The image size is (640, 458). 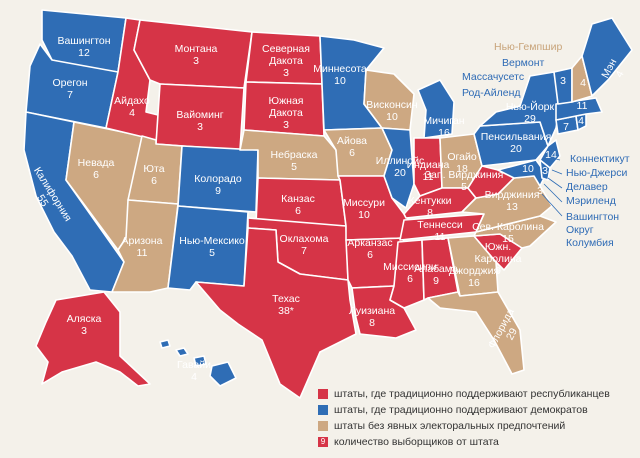 I want to click on label-az: Аризона 11, so click(x=142, y=247).